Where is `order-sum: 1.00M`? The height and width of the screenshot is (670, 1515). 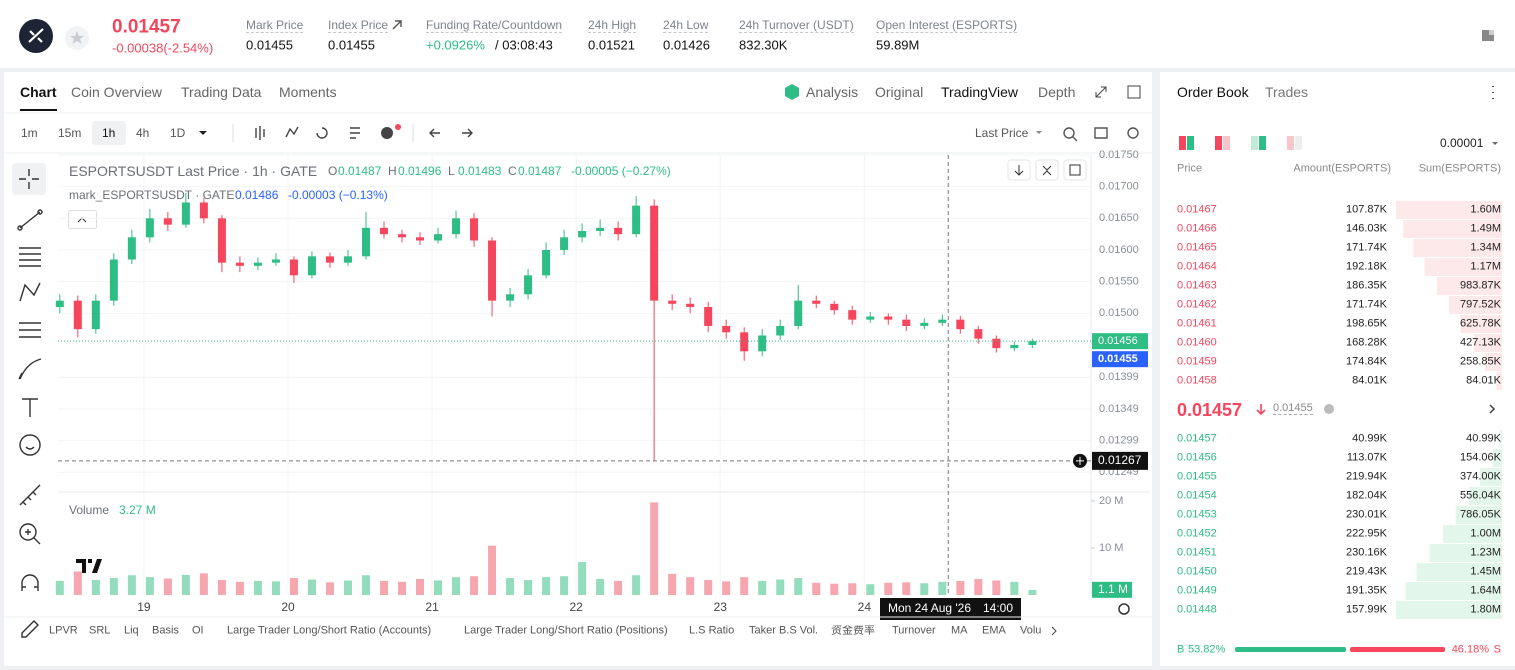 order-sum: 1.00M is located at coordinates (1485, 533).